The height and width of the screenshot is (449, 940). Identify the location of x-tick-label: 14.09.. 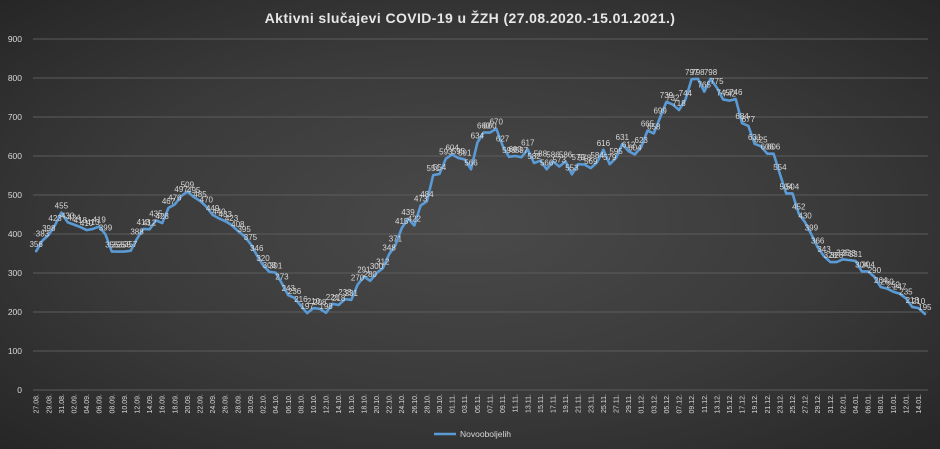
(150, 404).